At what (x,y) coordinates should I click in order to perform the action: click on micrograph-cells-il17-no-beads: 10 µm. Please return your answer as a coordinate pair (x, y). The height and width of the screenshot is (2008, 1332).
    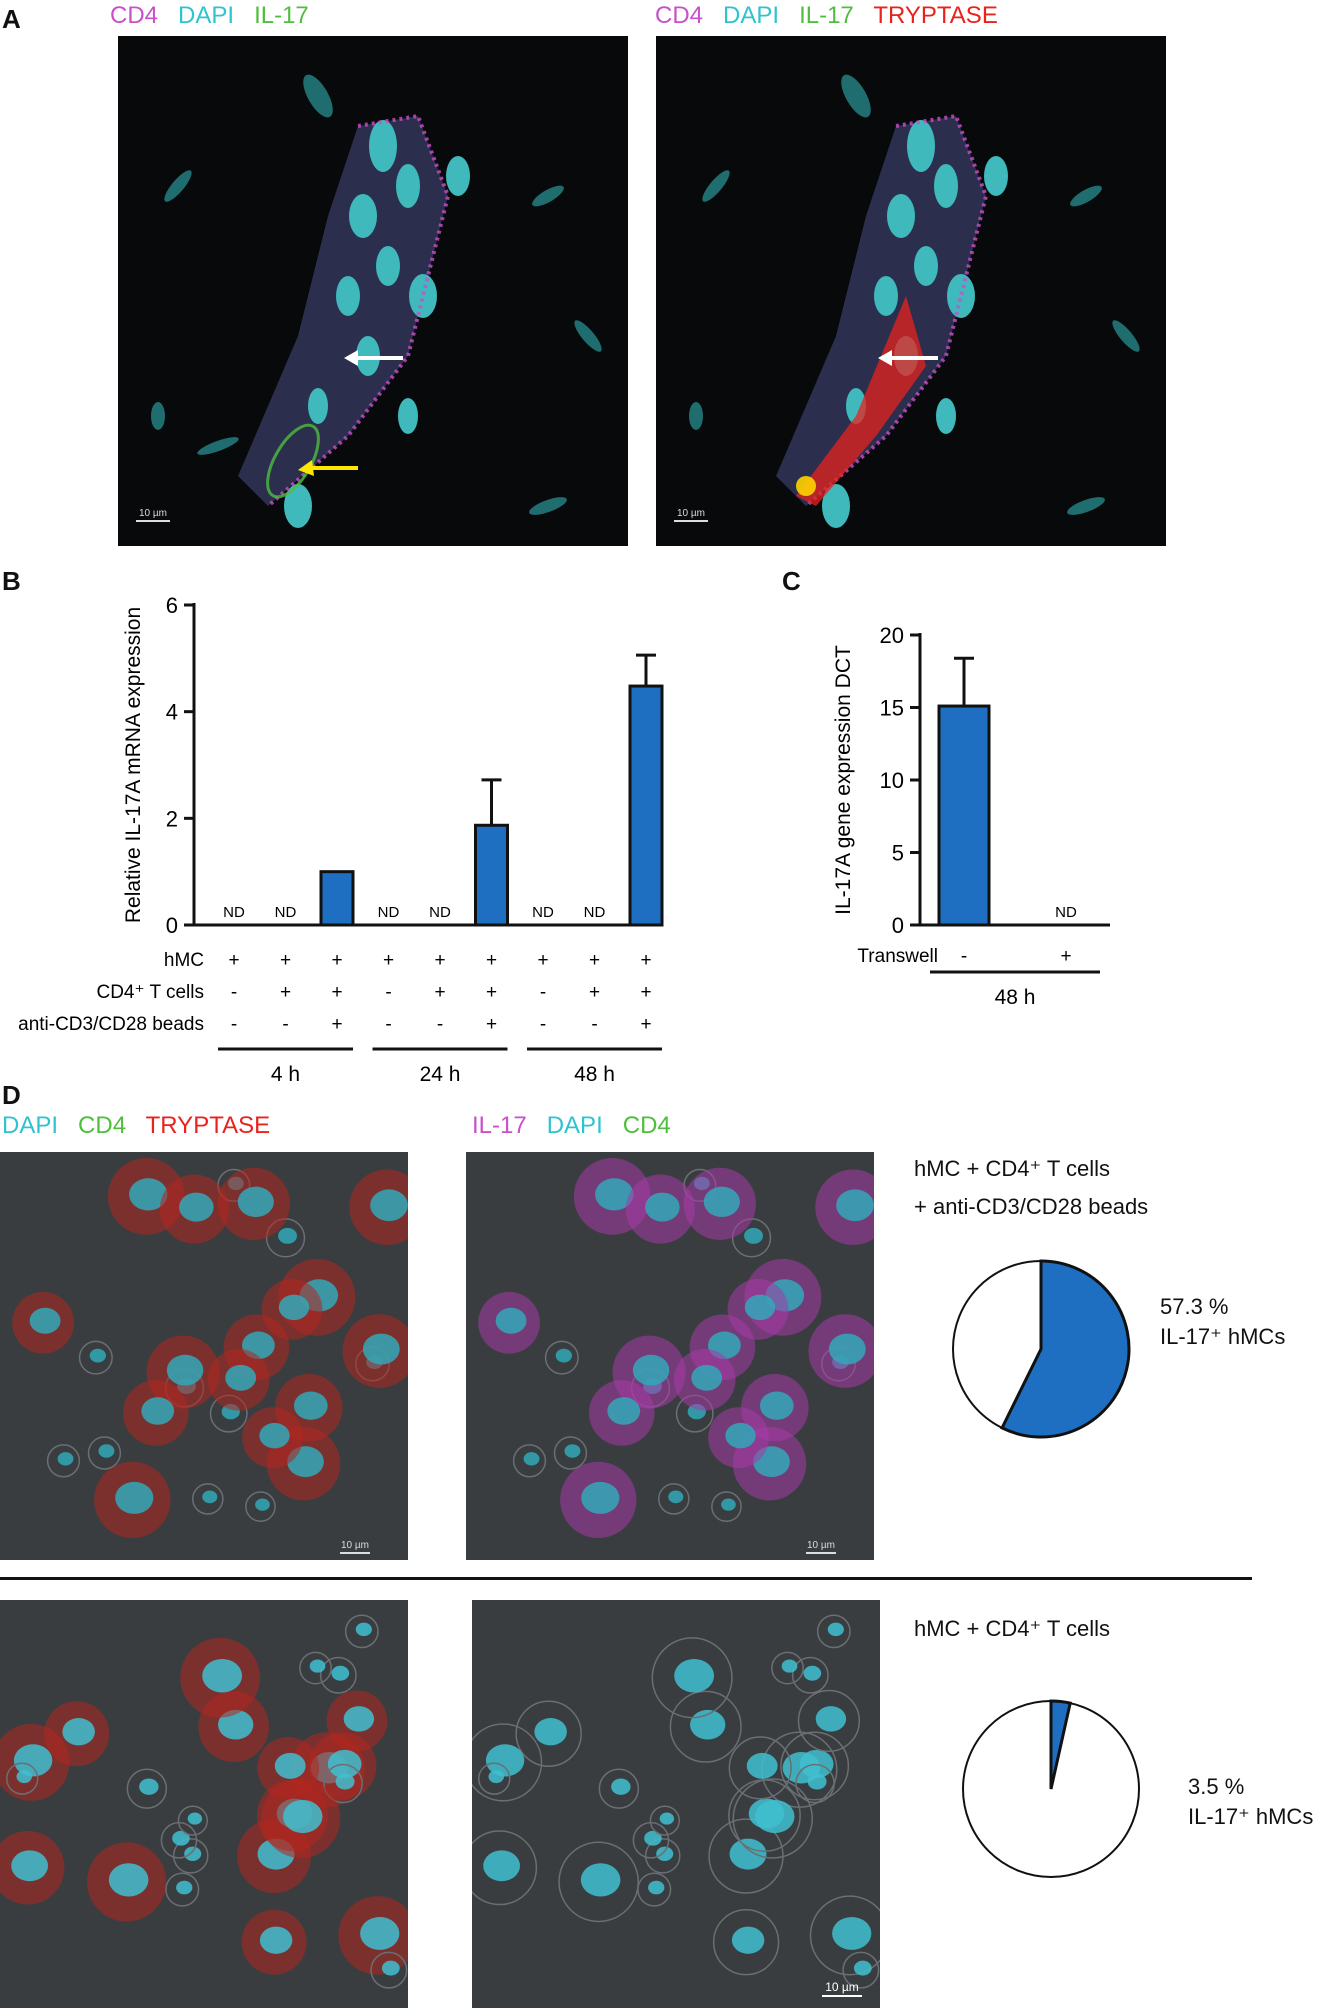
    Looking at the image, I should click on (676, 1804).